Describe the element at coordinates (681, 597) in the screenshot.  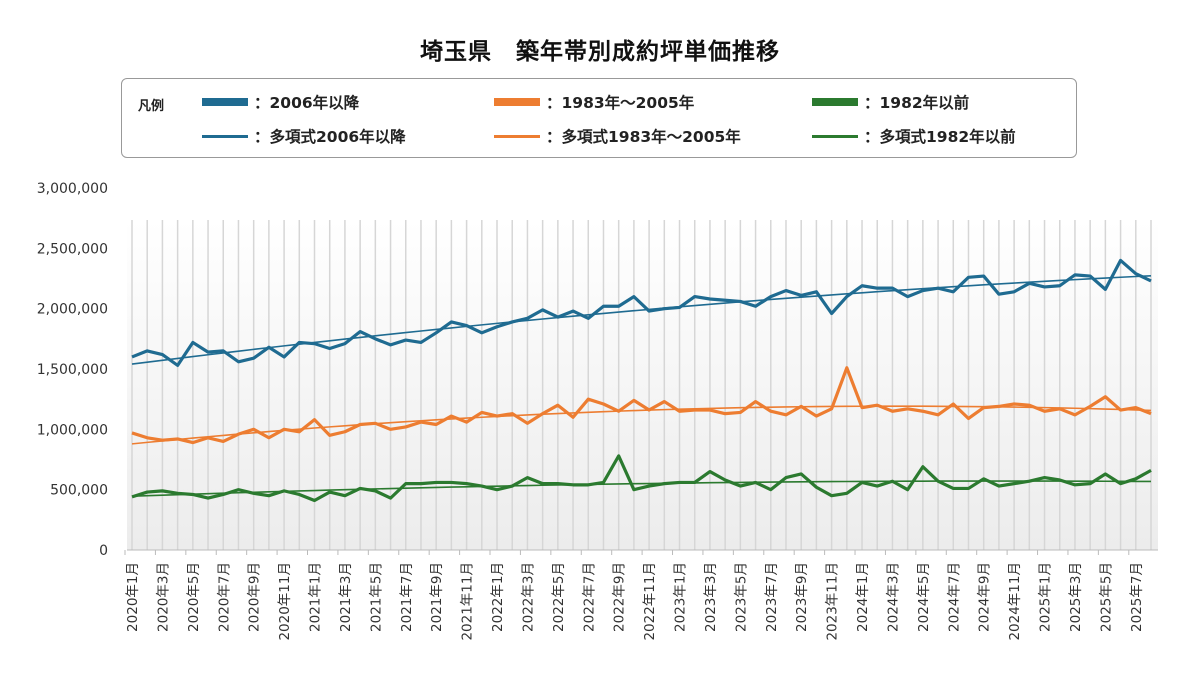
I see `x-tick-label: 2023年1月` at that location.